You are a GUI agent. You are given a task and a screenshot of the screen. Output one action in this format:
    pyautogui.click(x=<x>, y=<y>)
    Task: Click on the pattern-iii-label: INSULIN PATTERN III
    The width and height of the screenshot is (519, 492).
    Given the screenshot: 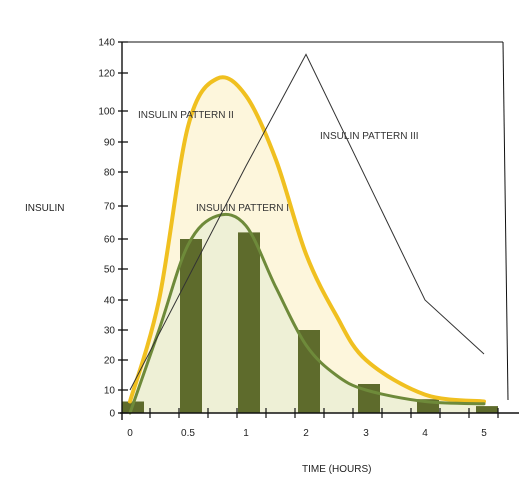 What is the action you would take?
    pyautogui.click(x=369, y=136)
    